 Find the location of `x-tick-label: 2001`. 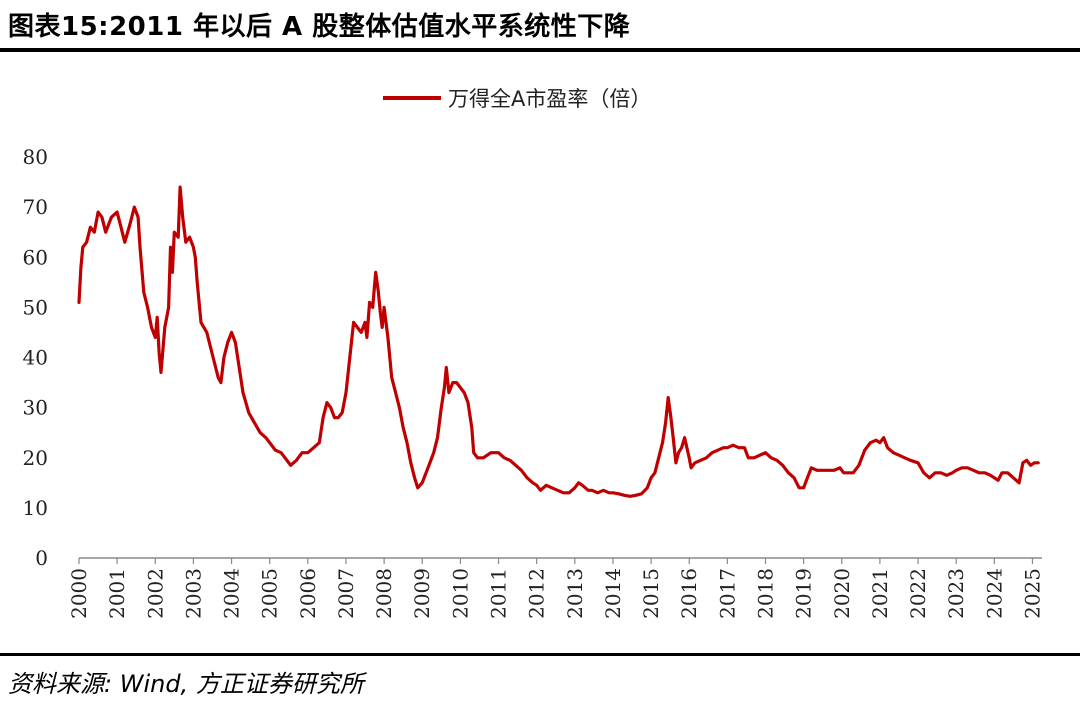

x-tick-label: 2001 is located at coordinates (117, 593).